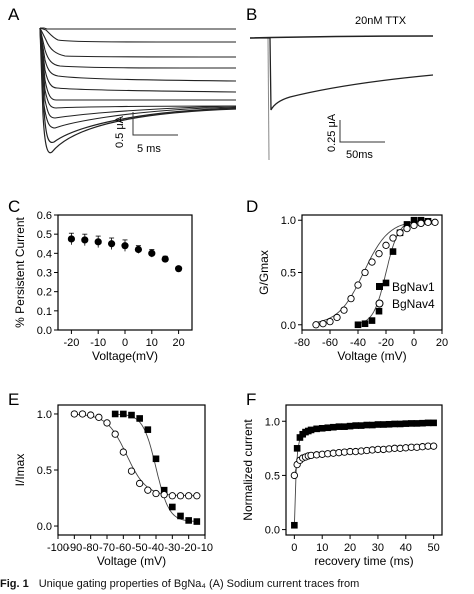 The image size is (474, 594). Describe the element at coordinates (379, 286) in the screenshot. I see `legend-marker-bgnav1` at that location.